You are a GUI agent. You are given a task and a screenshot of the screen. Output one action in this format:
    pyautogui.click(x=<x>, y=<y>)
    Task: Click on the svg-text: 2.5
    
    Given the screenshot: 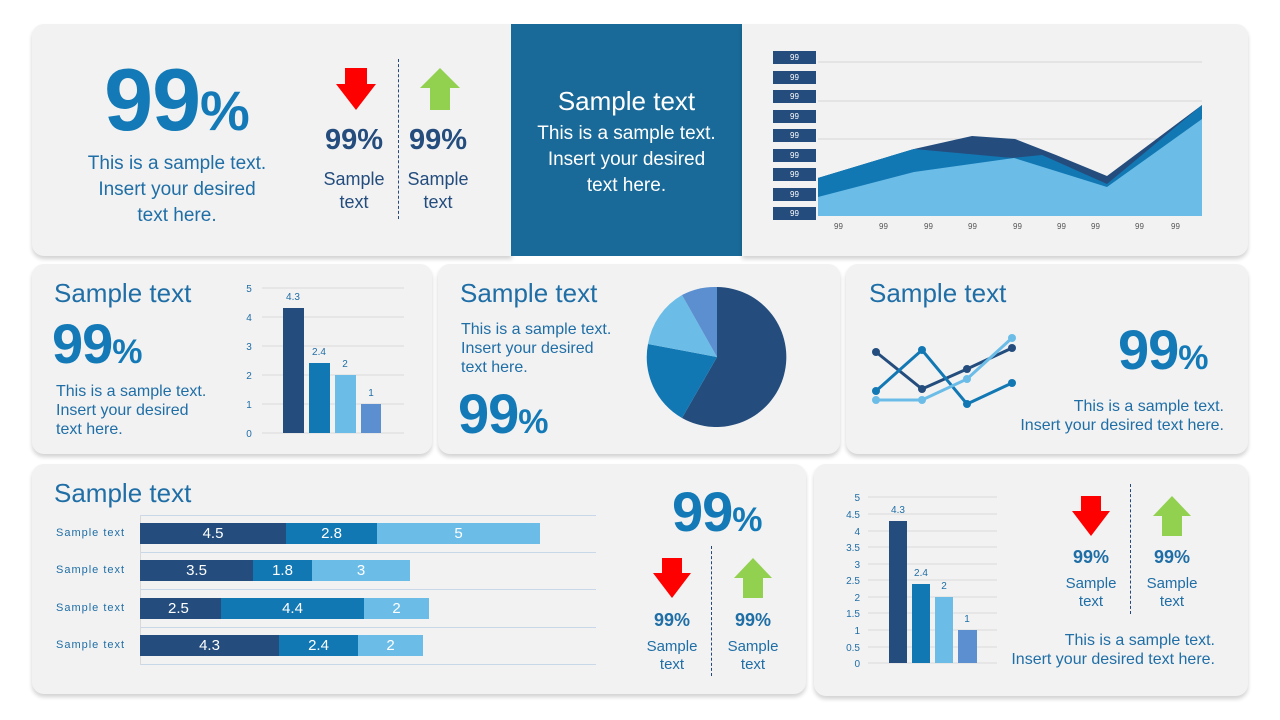 What is the action you would take?
    pyautogui.click(x=853, y=581)
    